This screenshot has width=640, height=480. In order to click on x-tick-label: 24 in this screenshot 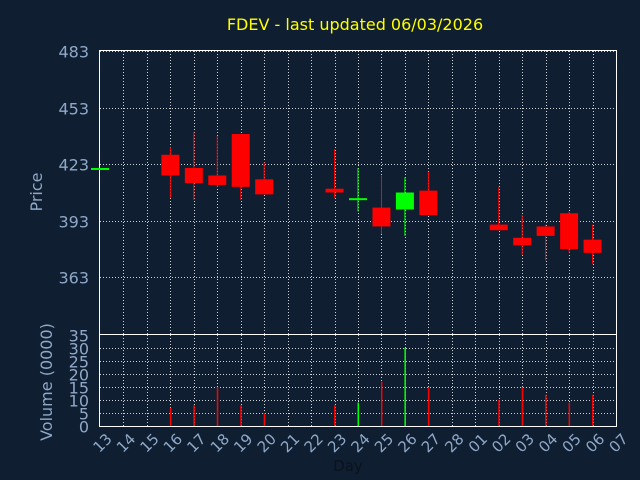, I will do `click(361, 443)`.